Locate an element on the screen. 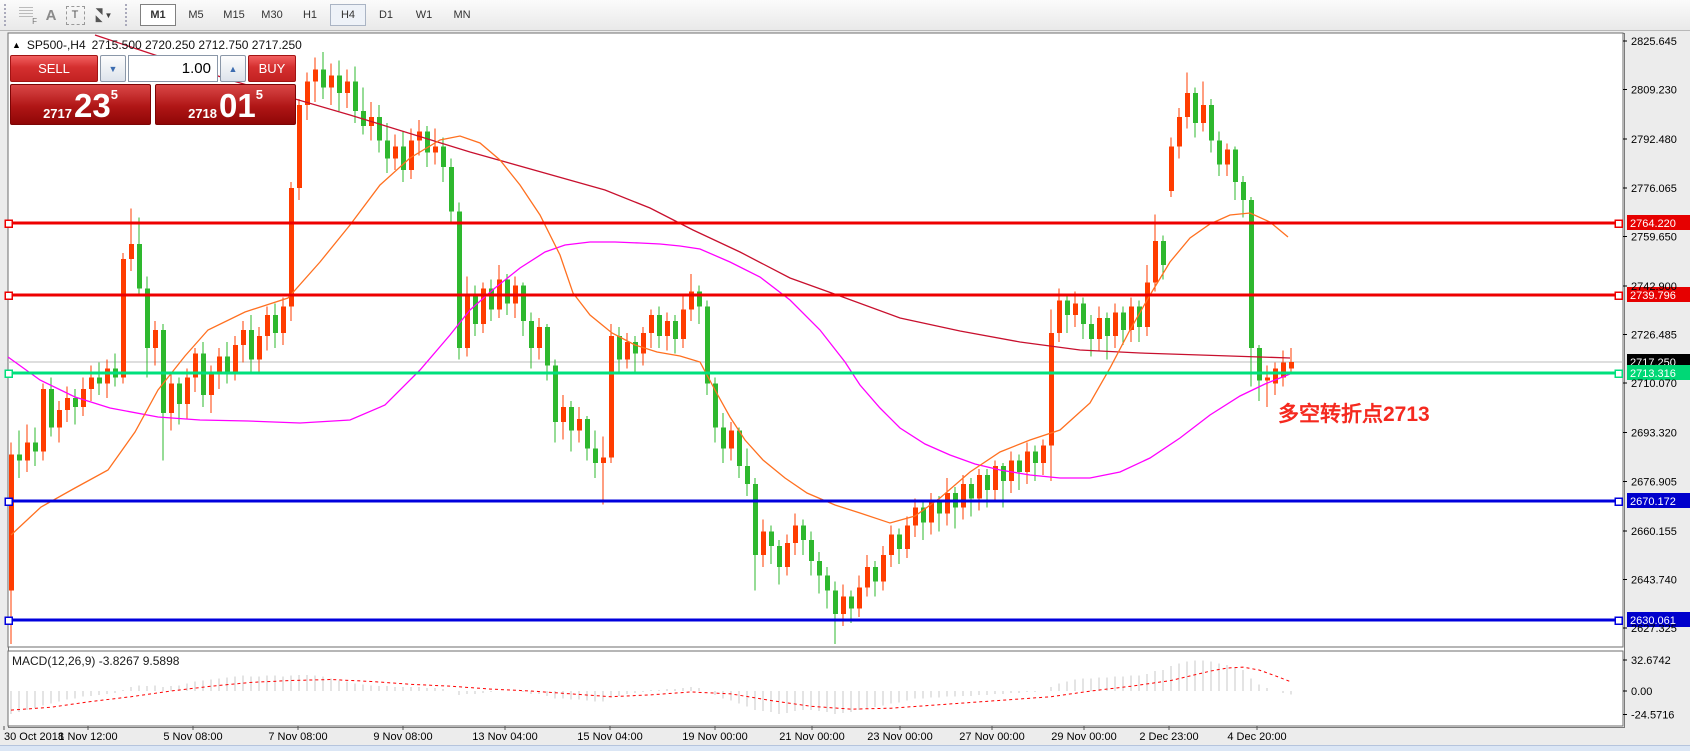 The image size is (1690, 751). timeframe-button-w1: W1 is located at coordinates (424, 15).